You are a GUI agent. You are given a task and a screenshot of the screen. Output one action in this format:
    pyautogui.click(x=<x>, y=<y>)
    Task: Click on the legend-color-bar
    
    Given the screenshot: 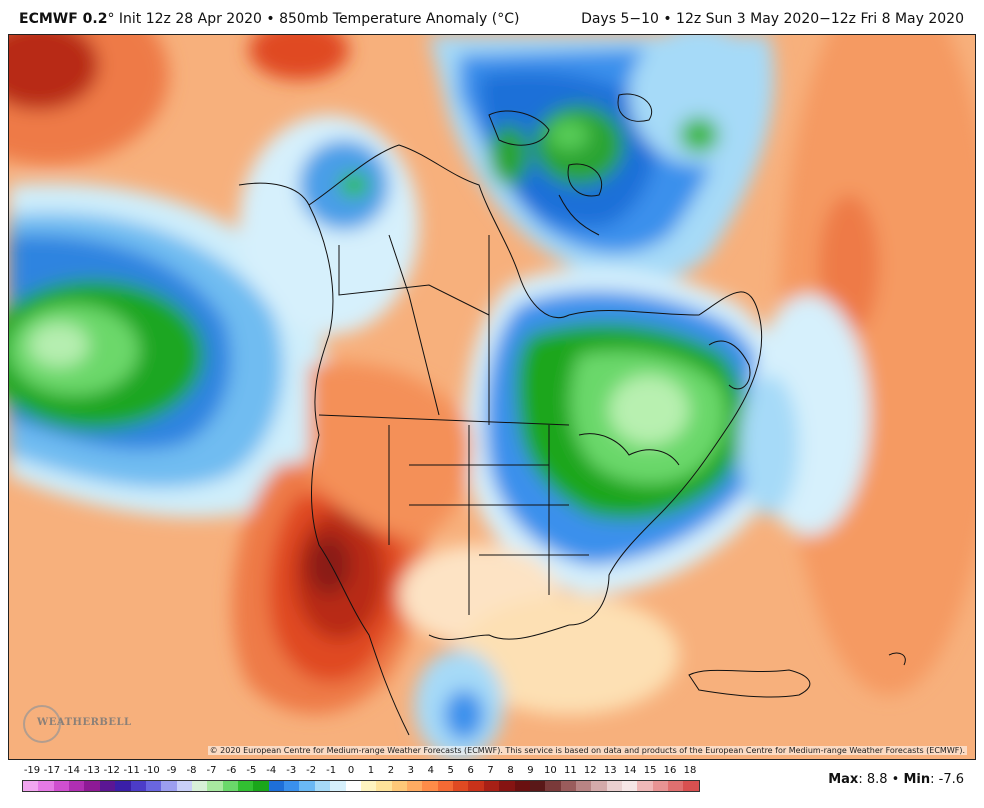 What is the action you would take?
    pyautogui.click(x=361, y=786)
    